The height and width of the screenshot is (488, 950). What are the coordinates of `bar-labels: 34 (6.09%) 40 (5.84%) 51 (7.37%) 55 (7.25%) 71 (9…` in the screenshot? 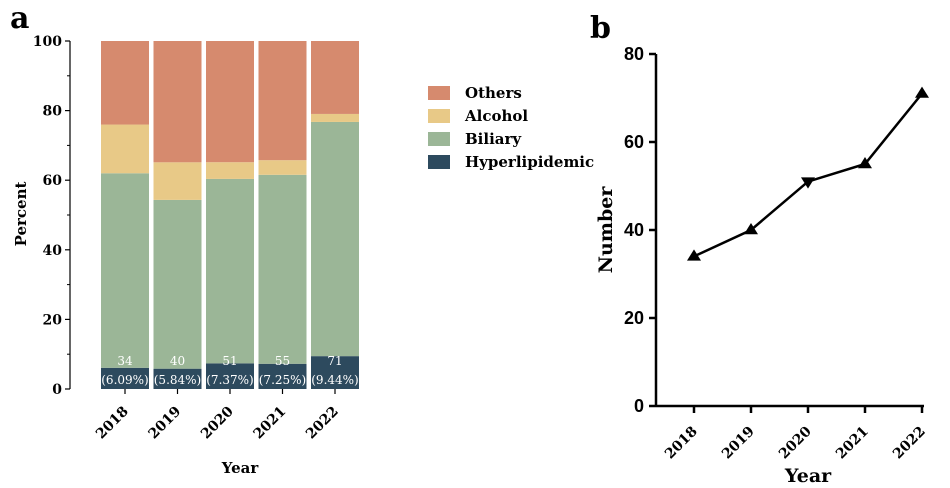 It's located at (229, 370).